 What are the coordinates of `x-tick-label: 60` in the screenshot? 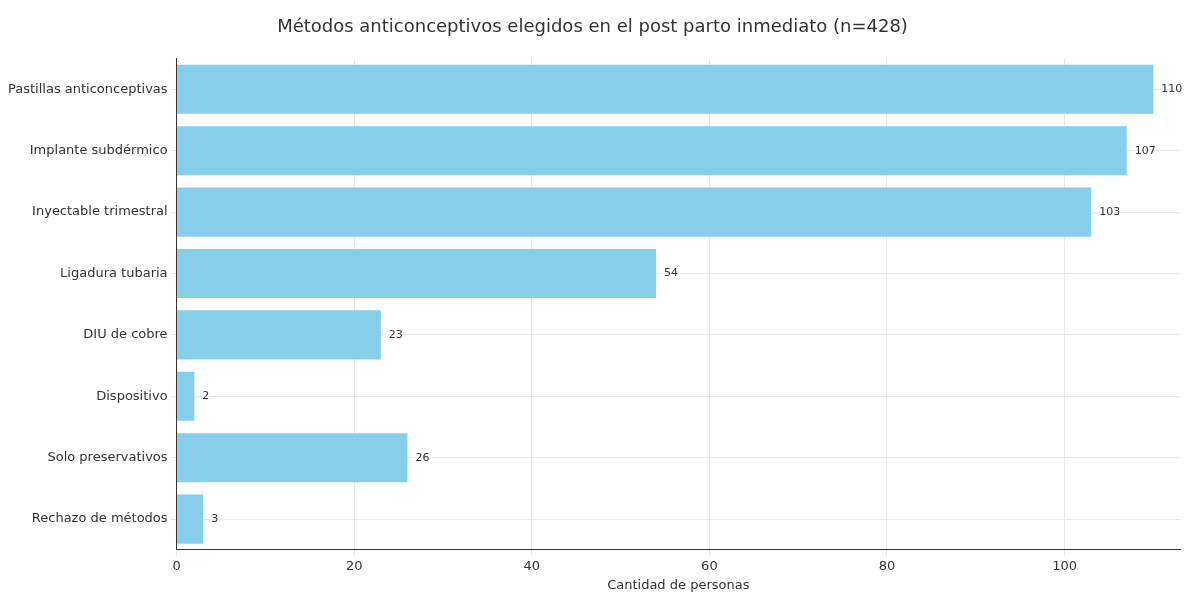 It's located at (709, 565).